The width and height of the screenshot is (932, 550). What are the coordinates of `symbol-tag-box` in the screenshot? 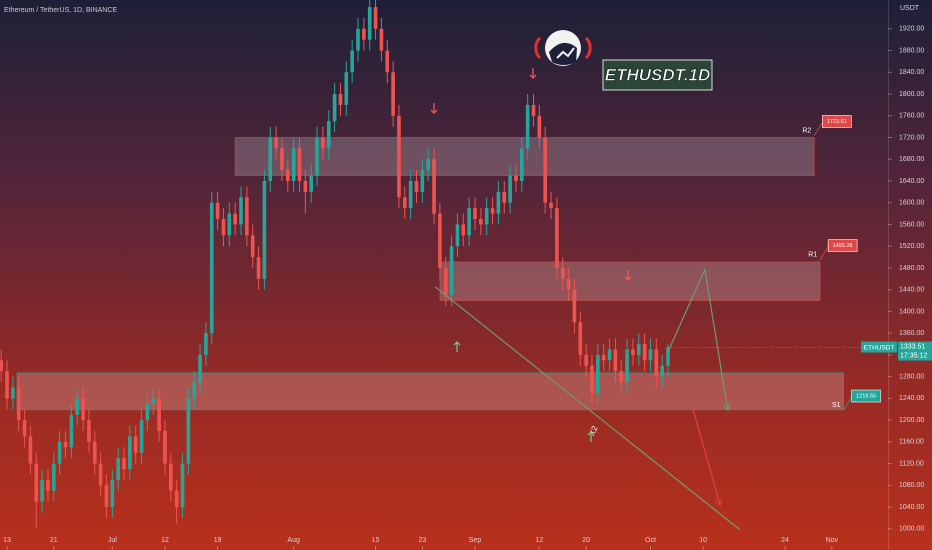 It's located at (879, 347).